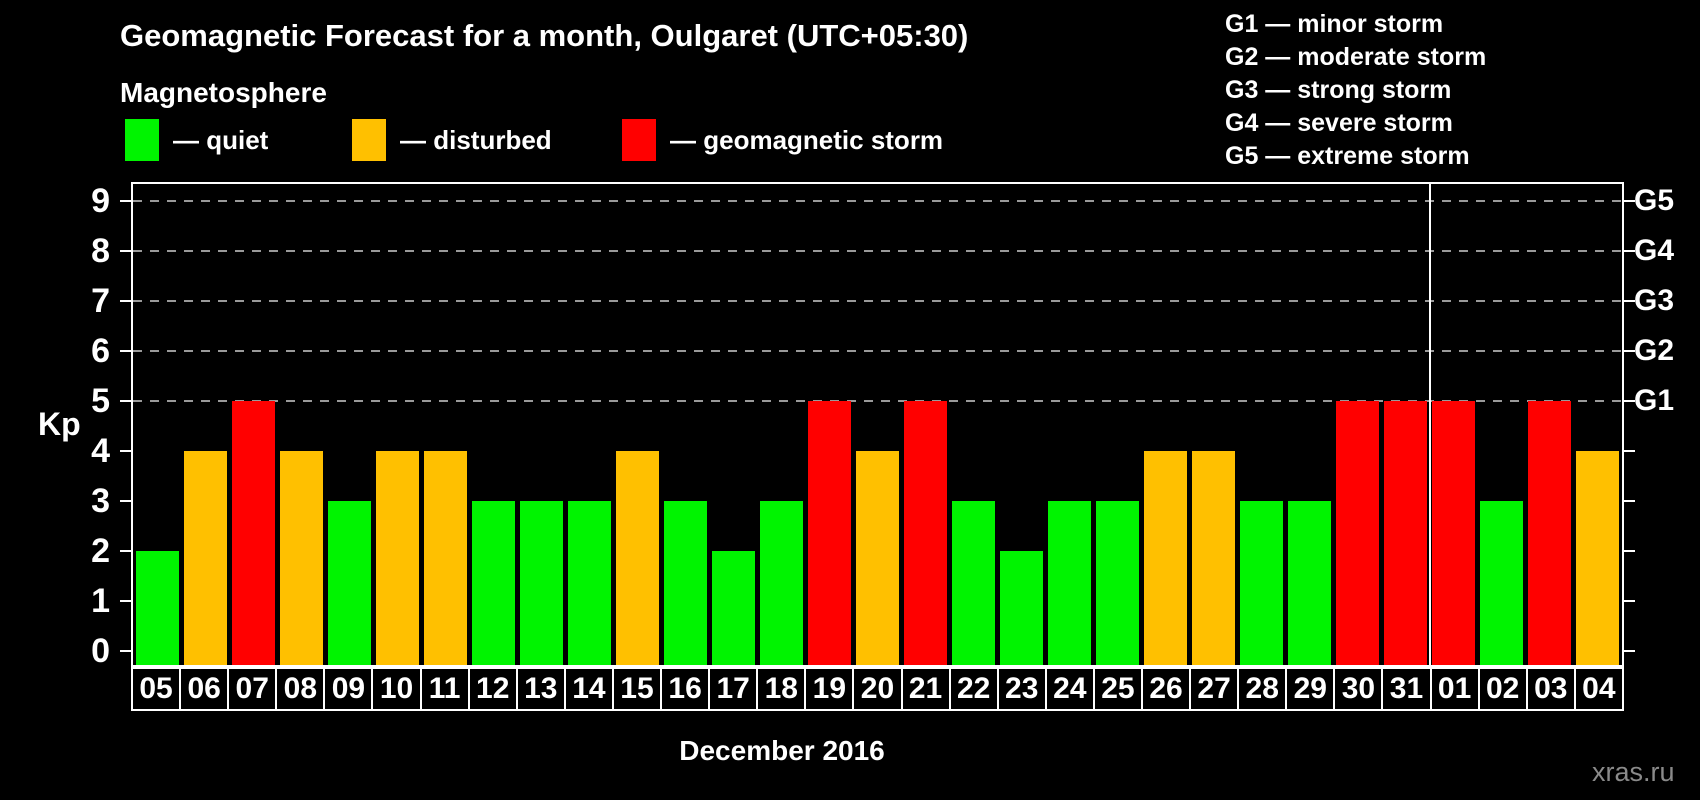 The image size is (1700, 800). Describe the element at coordinates (877, 401) in the screenshot. I see `gridline-kp5` at that location.